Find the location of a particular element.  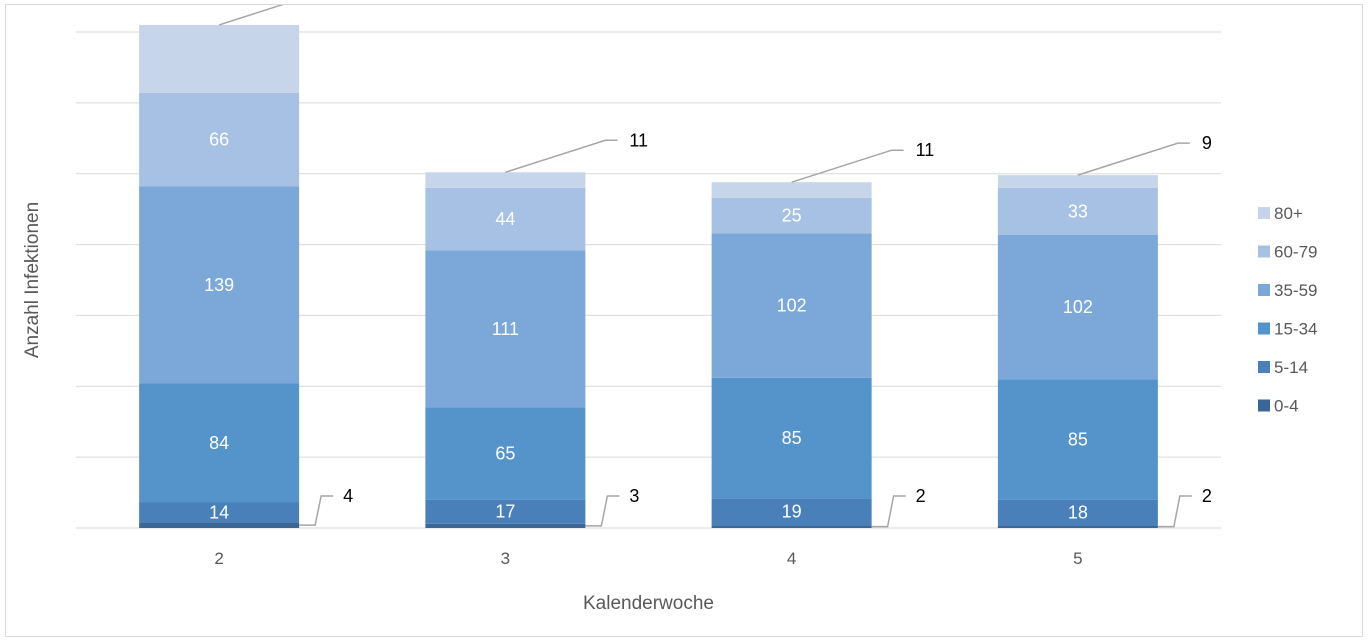

bar-segment-0-4-kw4 is located at coordinates (791, 526).